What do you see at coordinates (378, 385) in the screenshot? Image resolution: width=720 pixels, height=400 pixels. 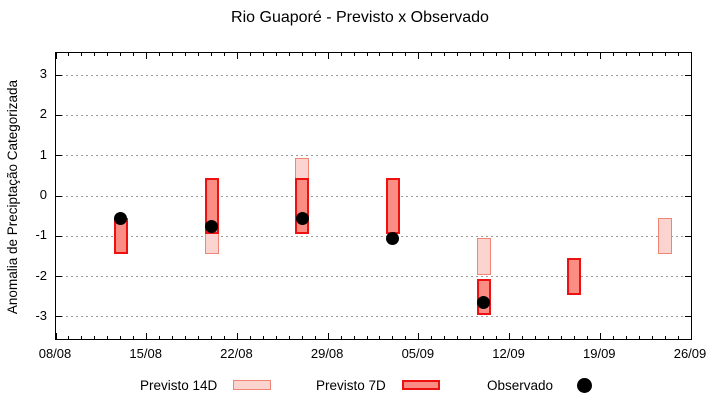 I see `legend-item-previsto-7d: Previsto 7D` at bounding box center [378, 385].